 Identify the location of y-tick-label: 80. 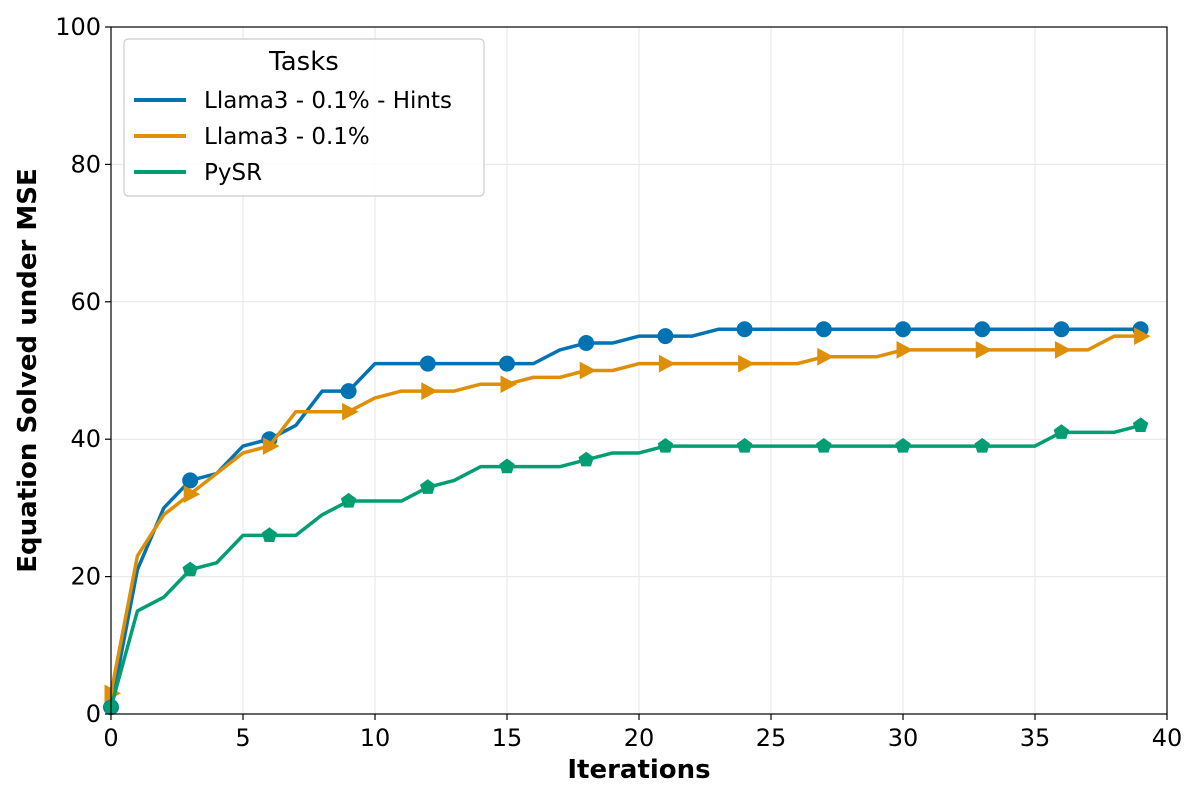
(85, 164).